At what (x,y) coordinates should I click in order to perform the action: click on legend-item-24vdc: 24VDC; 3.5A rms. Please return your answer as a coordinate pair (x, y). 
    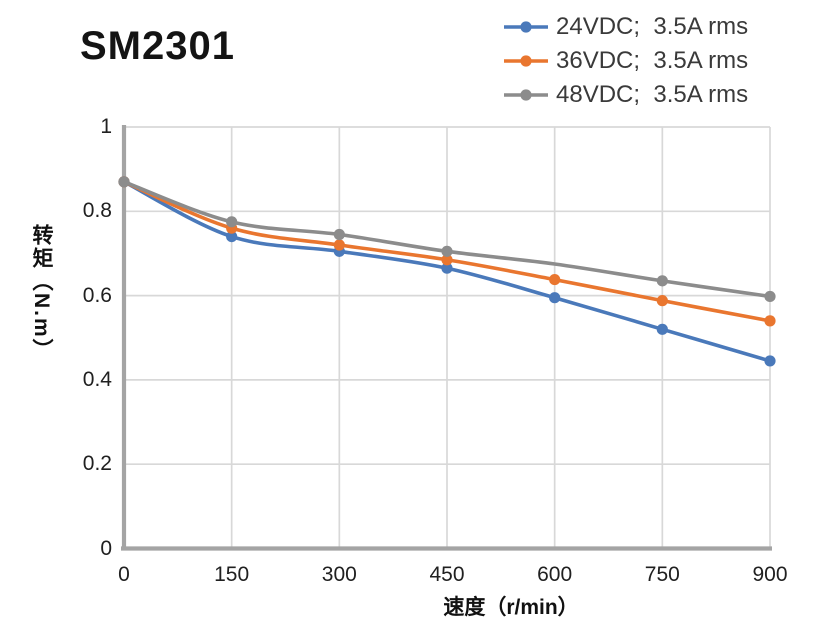
    Looking at the image, I should click on (625, 26).